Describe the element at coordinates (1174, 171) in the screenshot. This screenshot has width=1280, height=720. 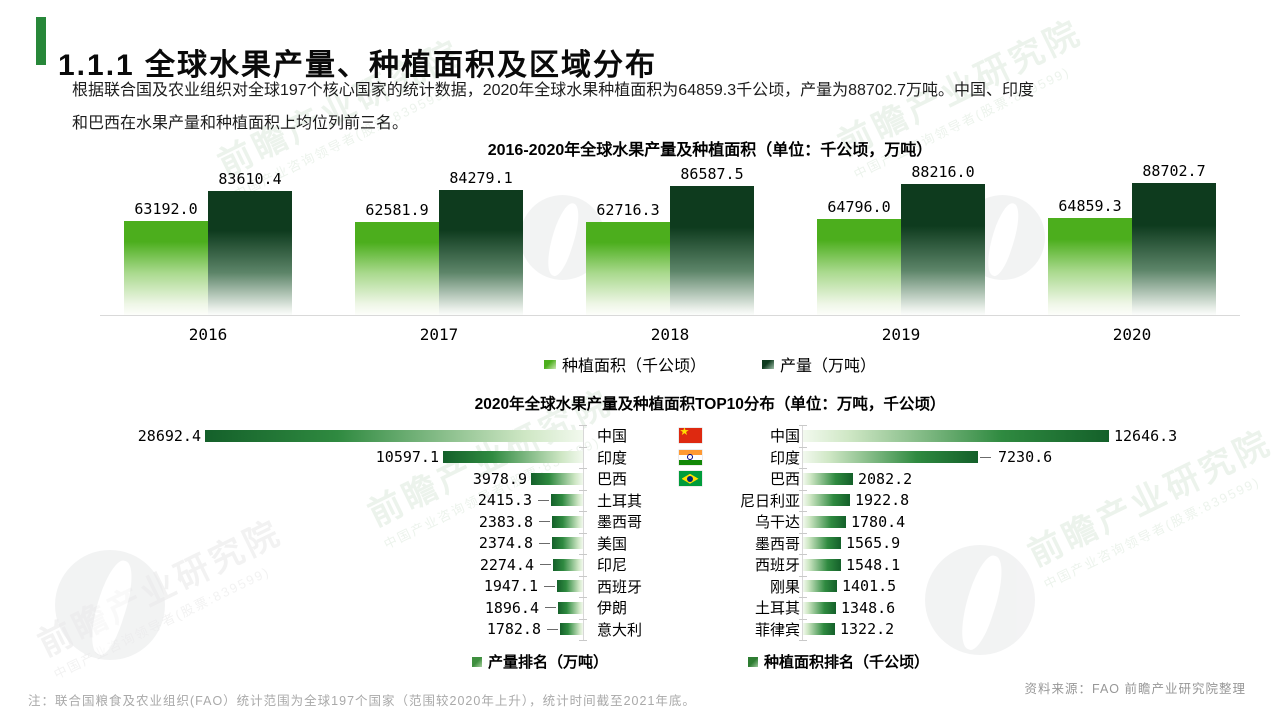
I see `production-value-label: 88702.7` at that location.